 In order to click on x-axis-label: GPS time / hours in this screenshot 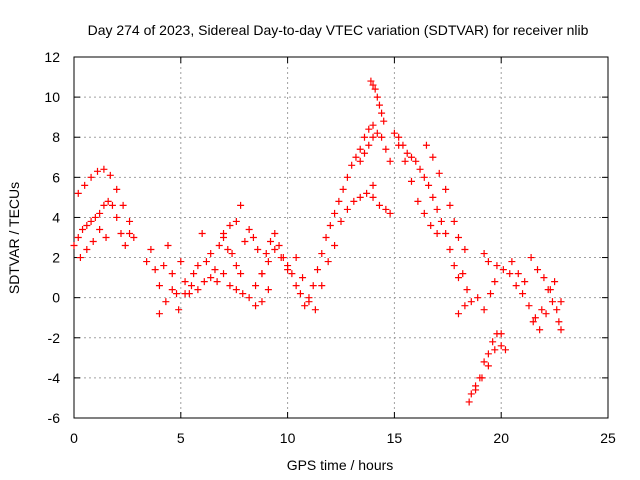, I will do `click(340, 465)`.